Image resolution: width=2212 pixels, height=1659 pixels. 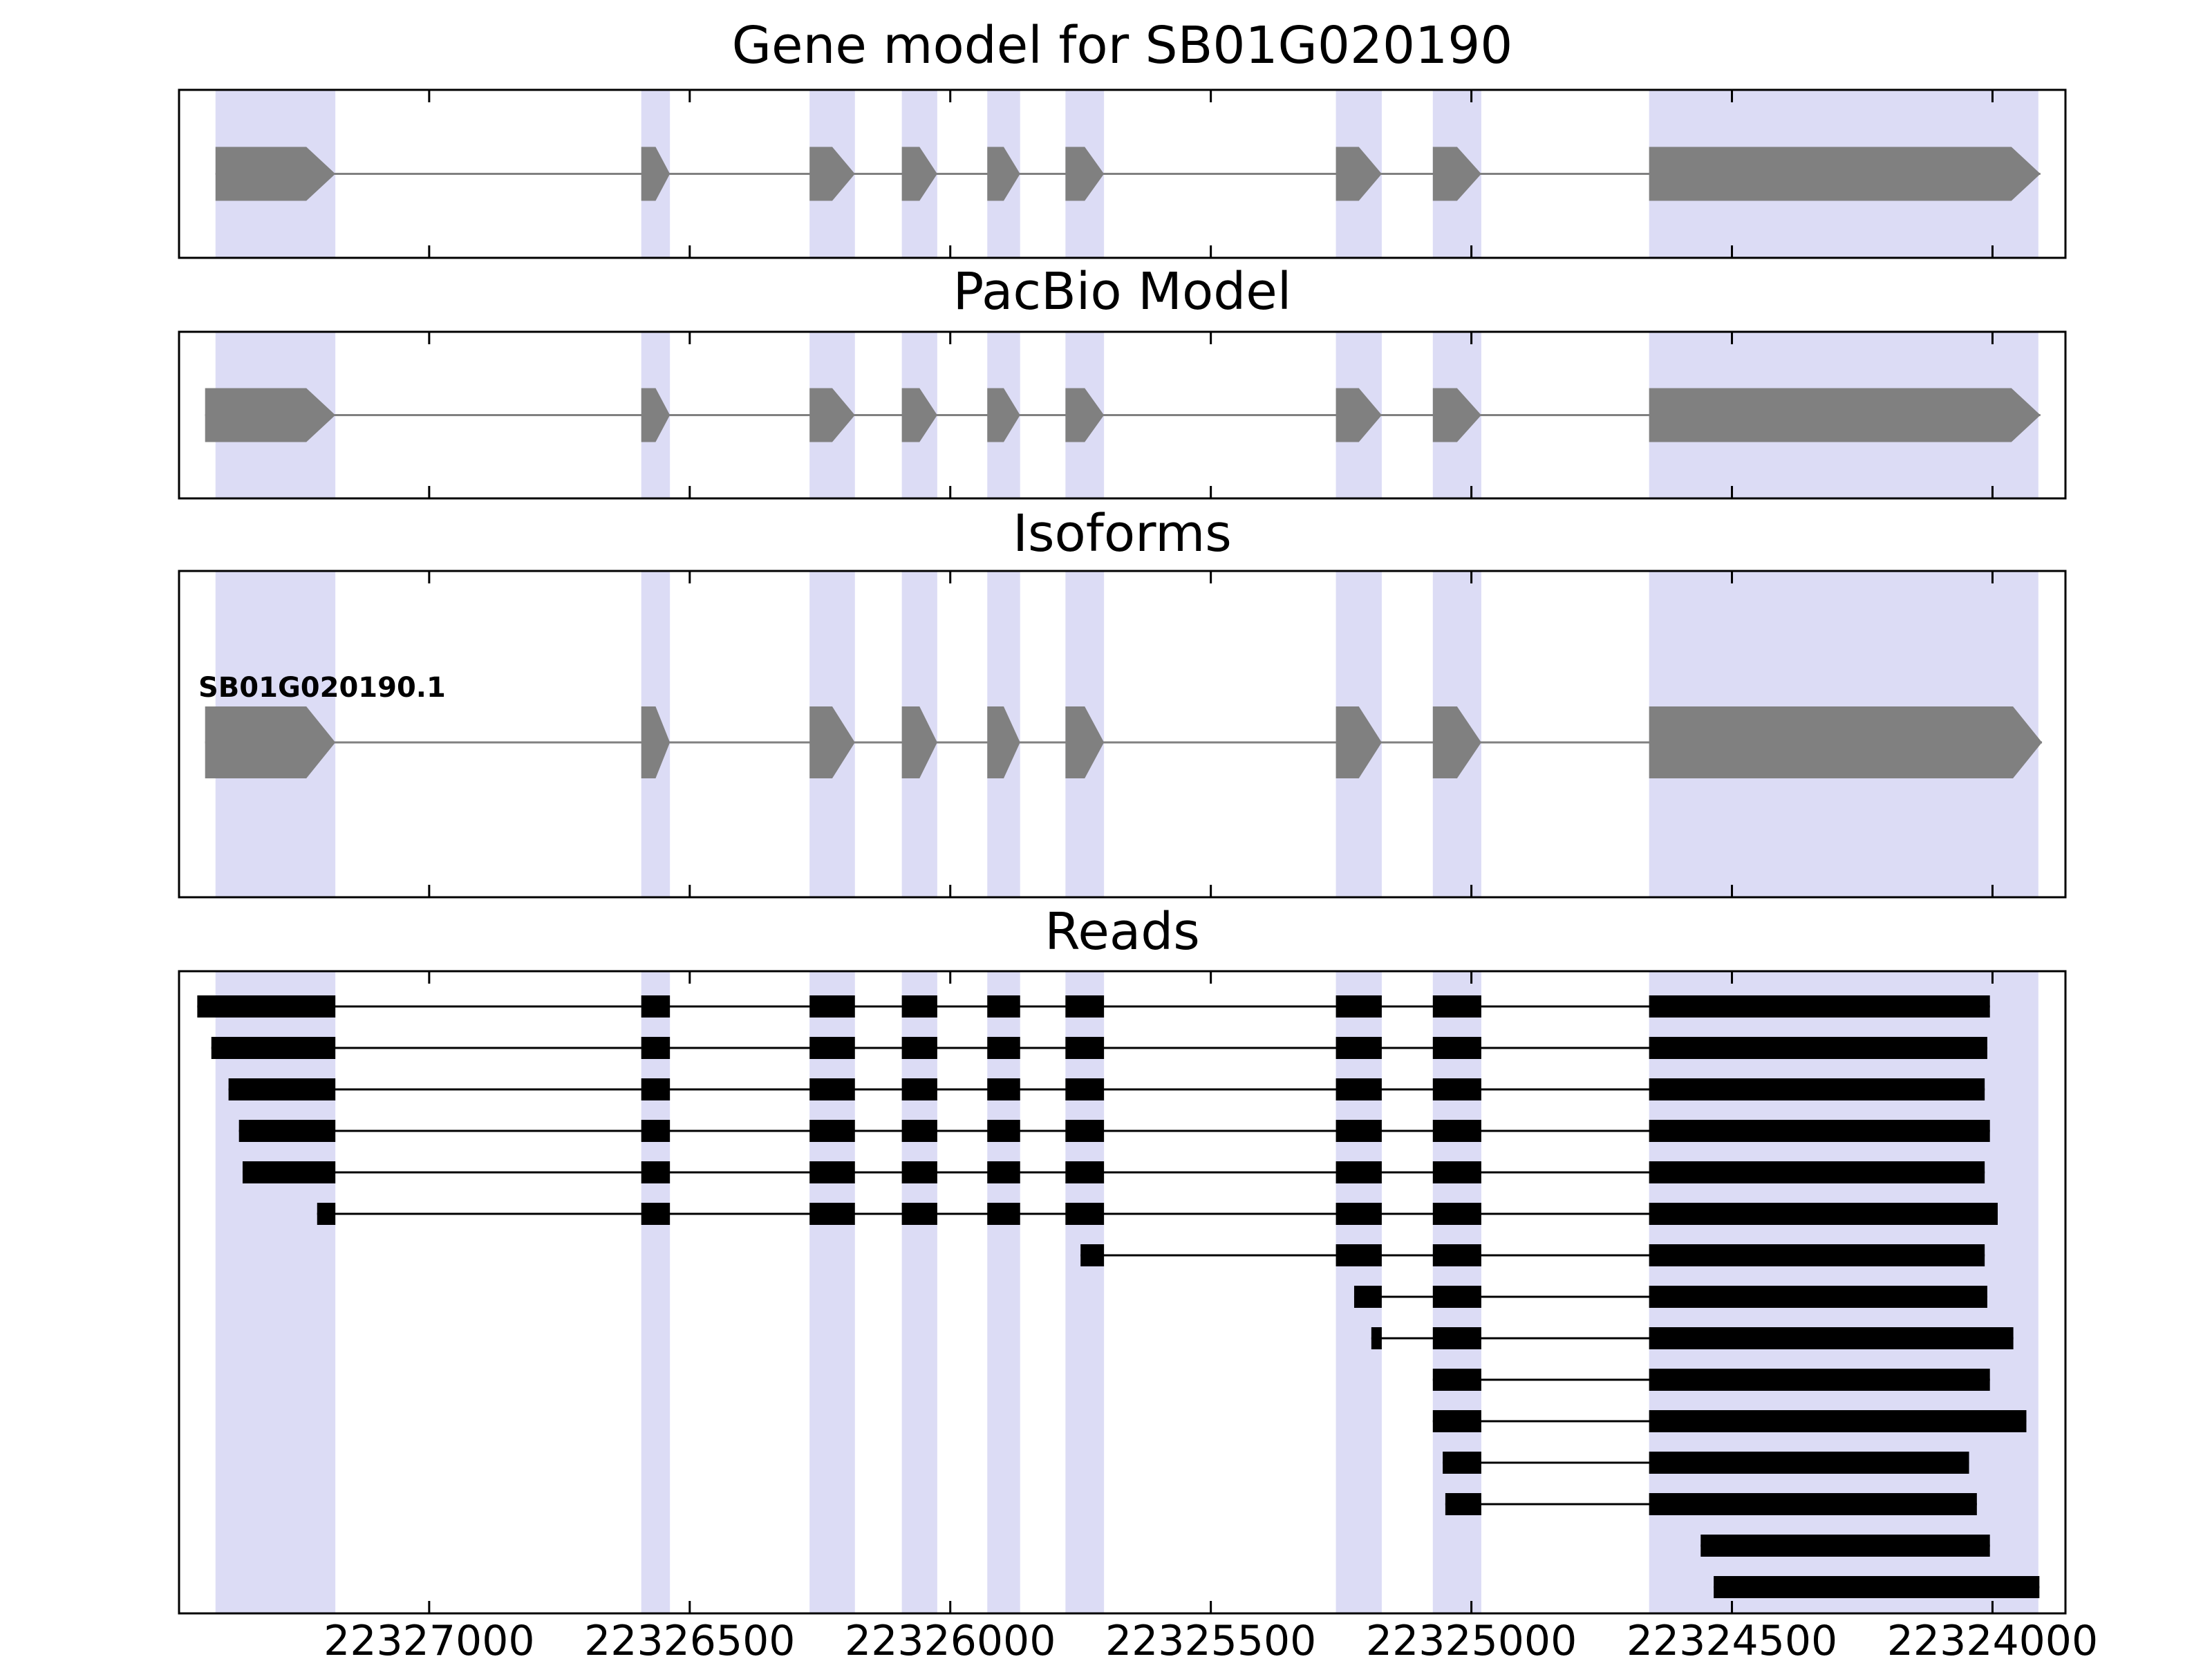 What do you see at coordinates (1122, 932) in the screenshot?
I see `track-title-reads: Reads` at bounding box center [1122, 932].